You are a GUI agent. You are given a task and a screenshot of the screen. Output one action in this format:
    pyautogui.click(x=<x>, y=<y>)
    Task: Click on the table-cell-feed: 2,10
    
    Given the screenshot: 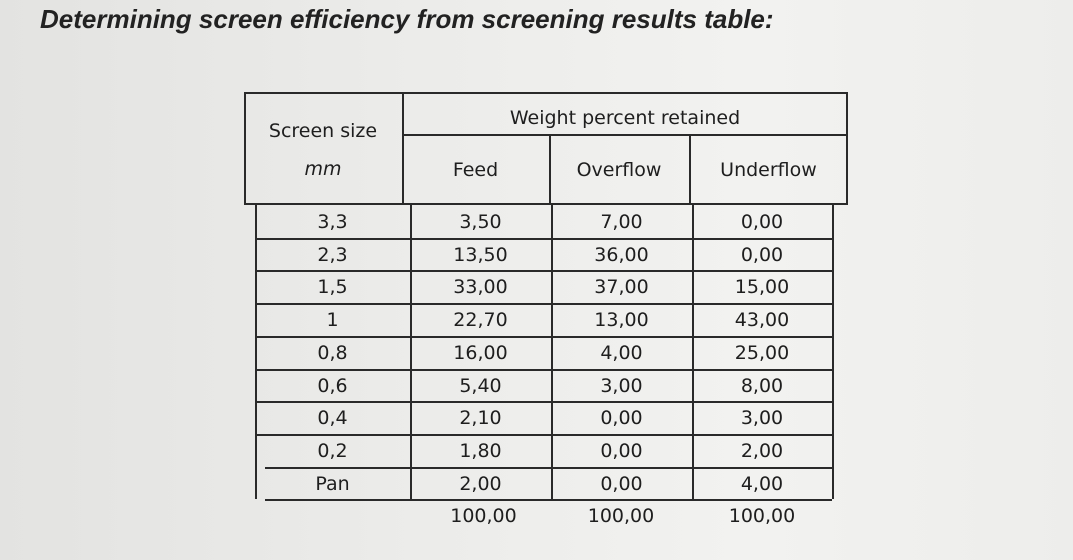 What is the action you would take?
    pyautogui.click(x=480, y=417)
    